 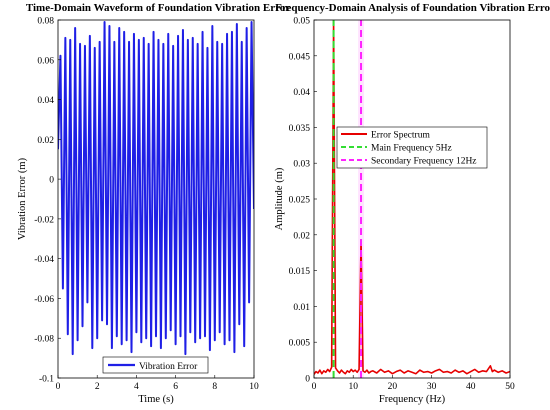 I want to click on freq-y-axis-label: Amplitude (m), so click(x=279, y=198).